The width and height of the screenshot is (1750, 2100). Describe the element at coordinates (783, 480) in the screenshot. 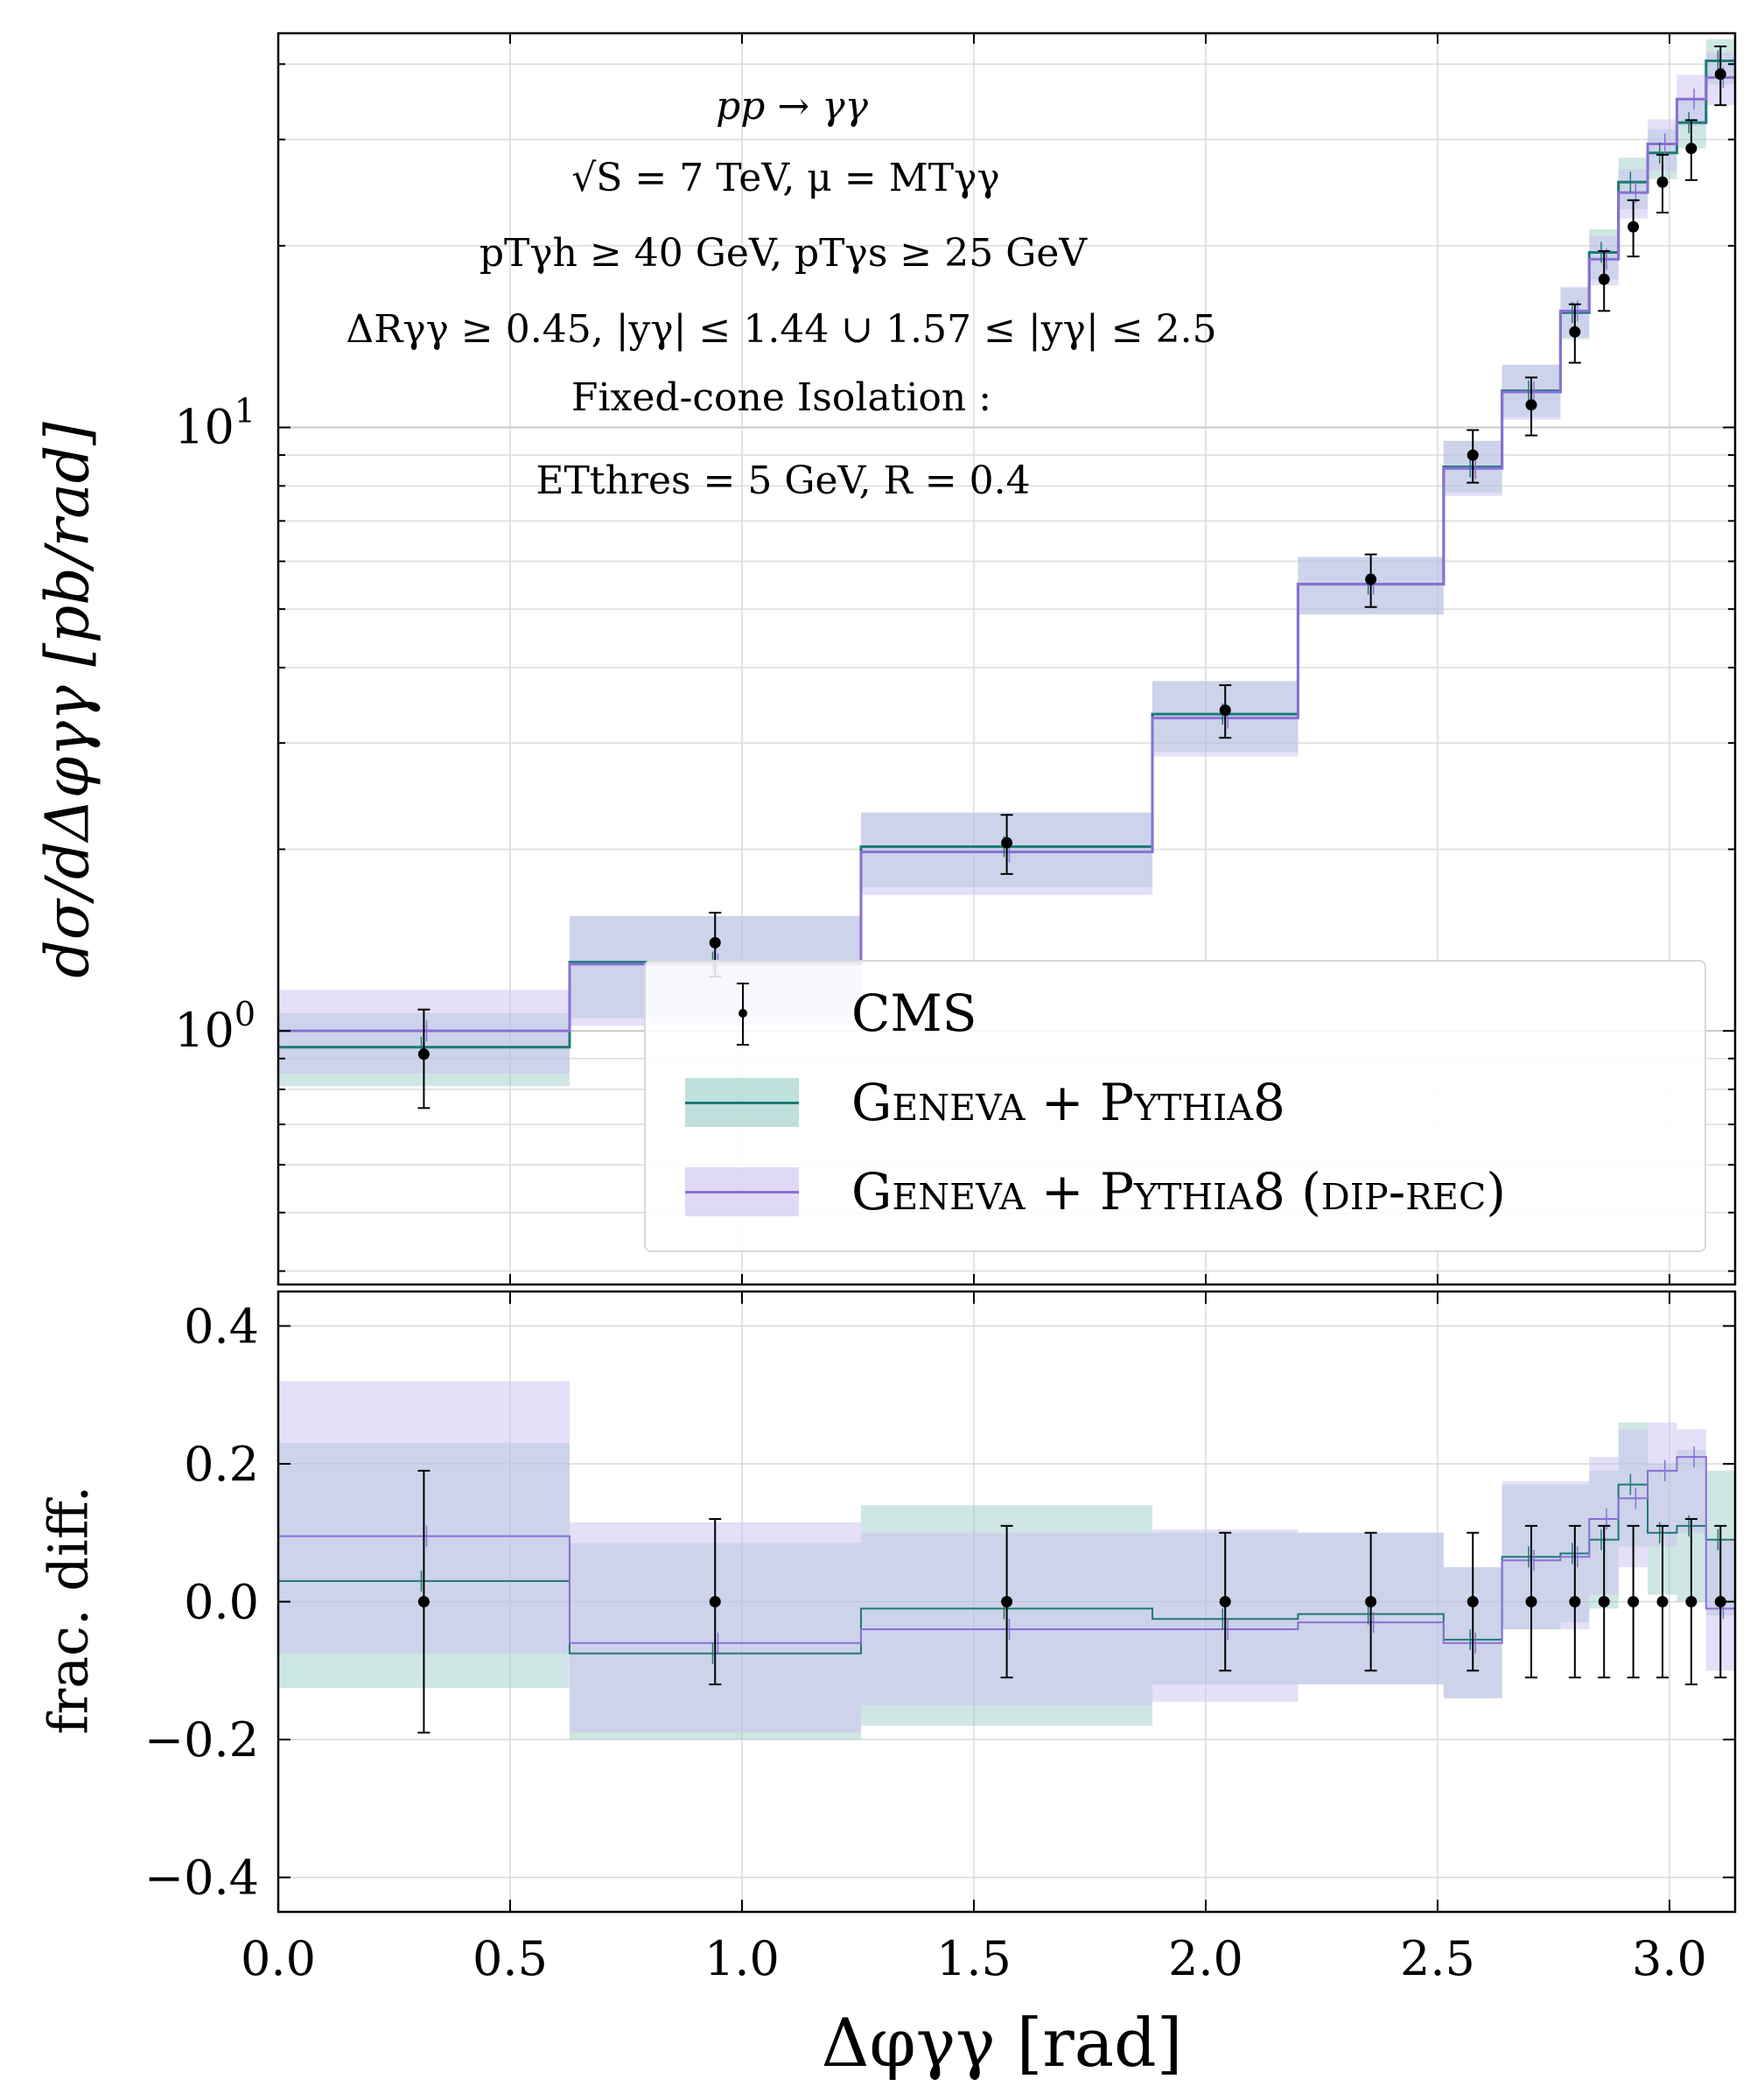

I see `annotation-threshold: ETthres = 5 GeV, R = 0.4` at that location.